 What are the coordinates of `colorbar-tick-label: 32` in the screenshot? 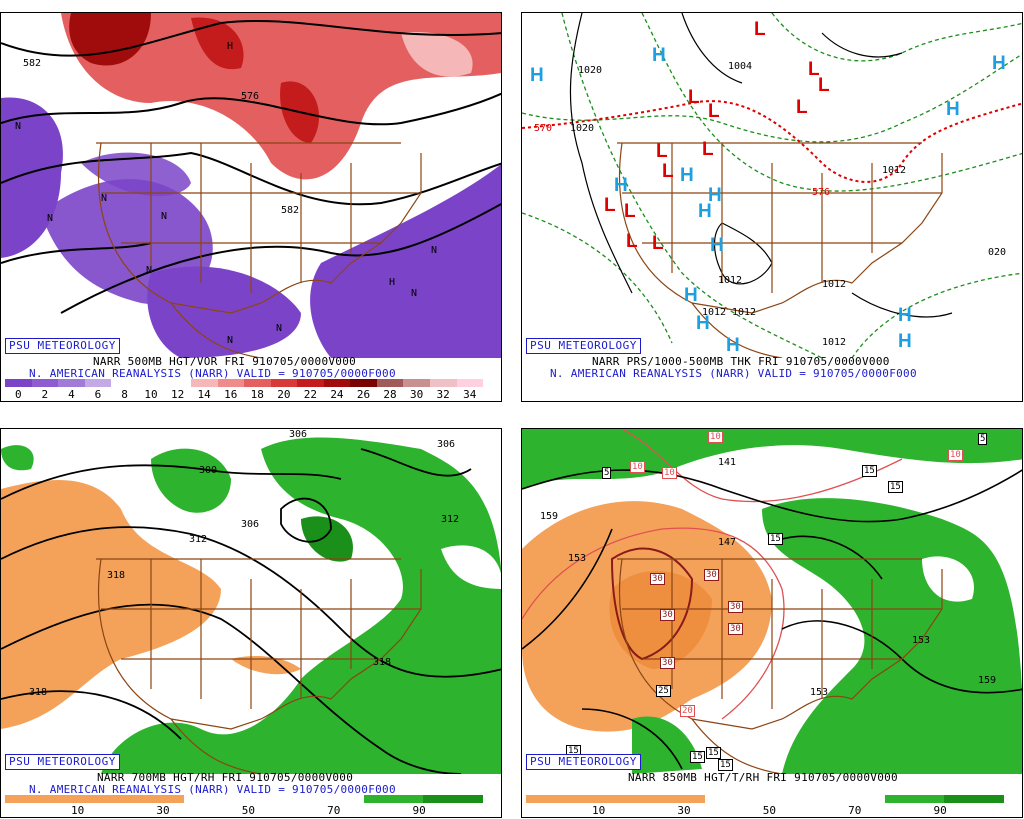 It's located at (443, 394).